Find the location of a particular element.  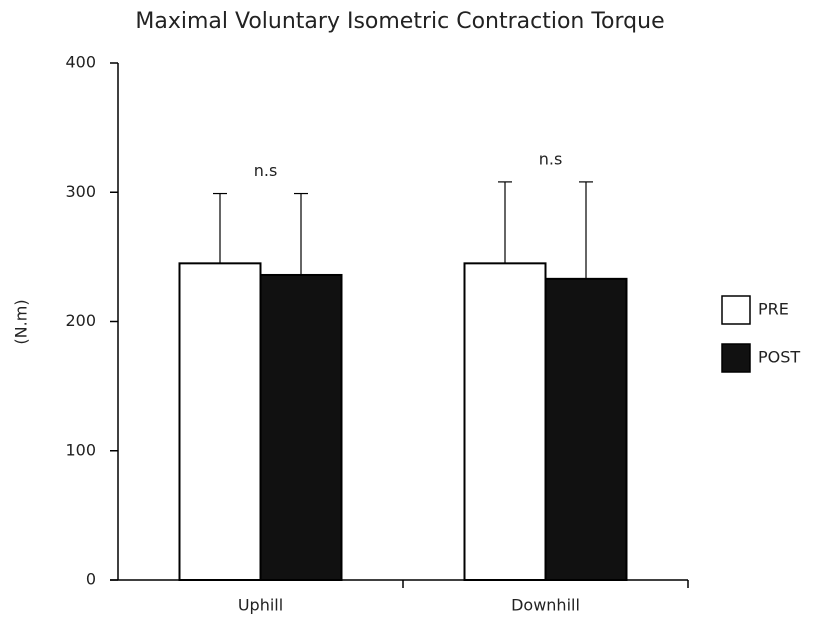

y-tick-label: 100 is located at coordinates (80, 449).